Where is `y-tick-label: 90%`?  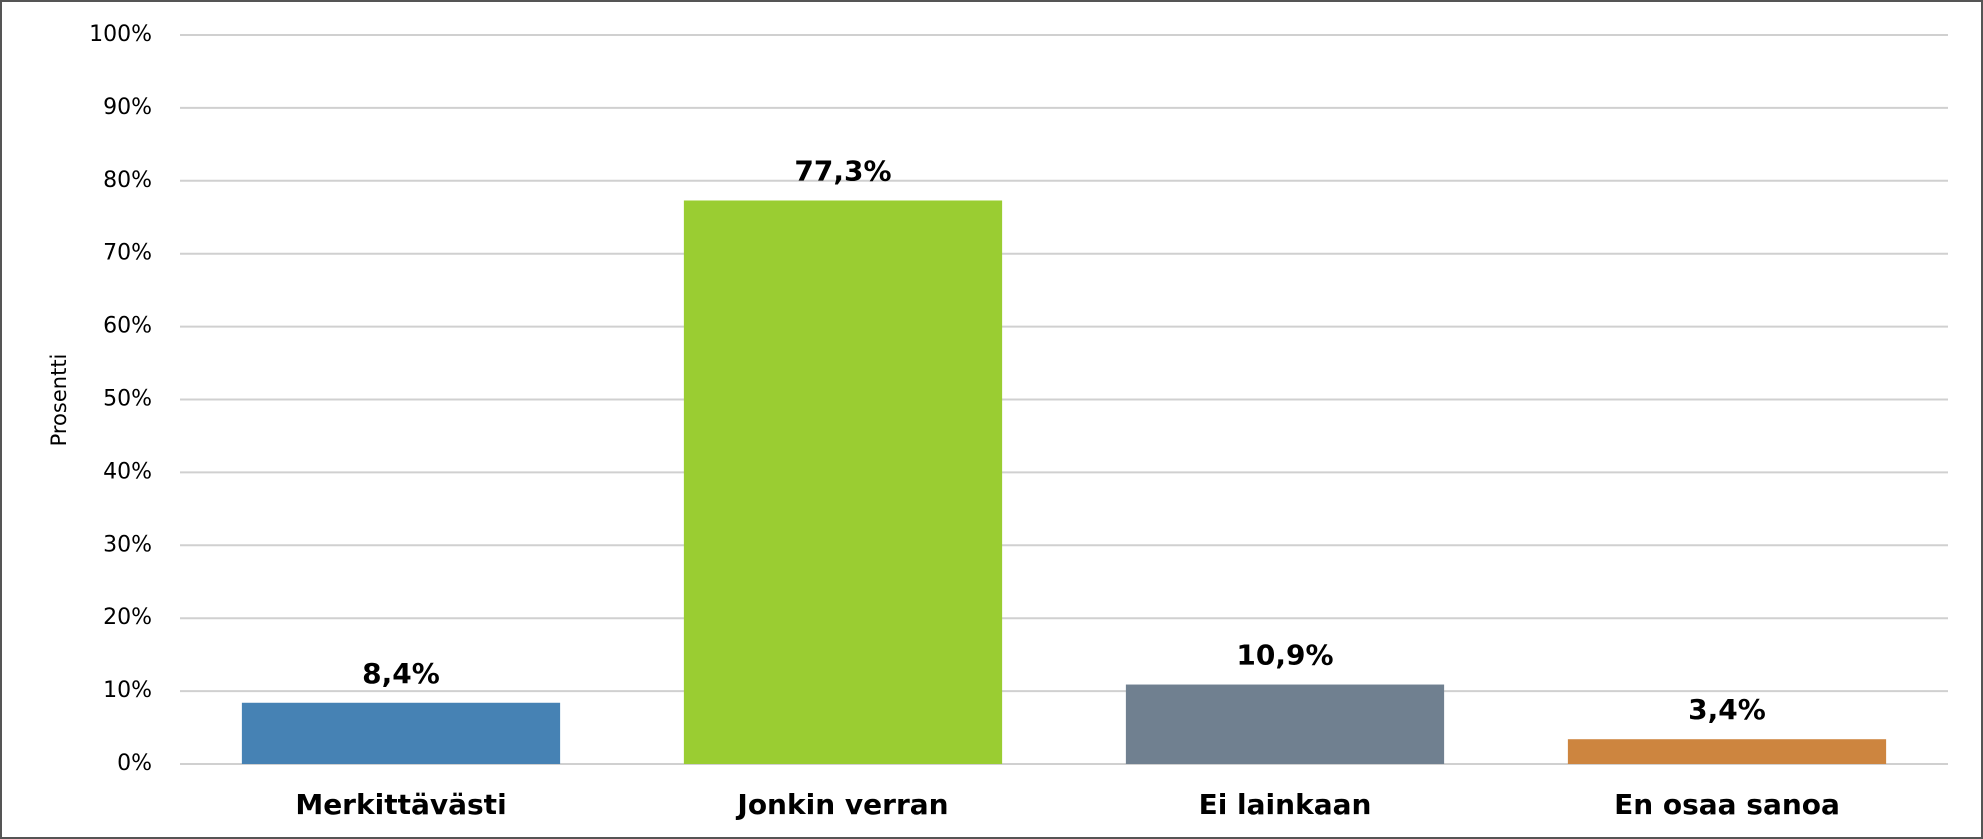
y-tick-label: 90% is located at coordinates (127, 107).